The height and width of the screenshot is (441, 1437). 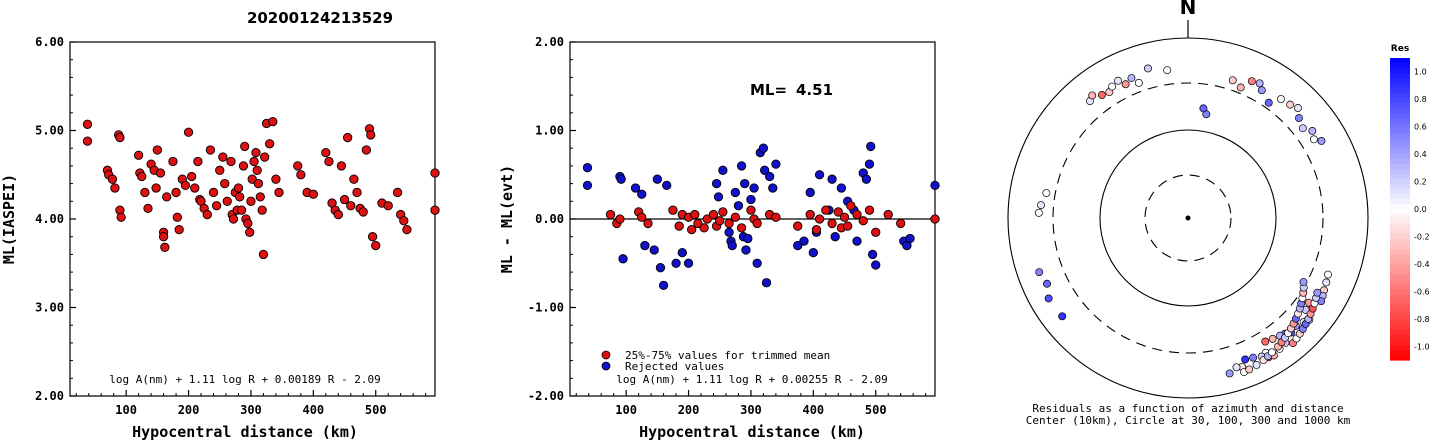 I want to click on magnitude-x-axis-label: Hypocentral distance (km), so click(x=245, y=432).